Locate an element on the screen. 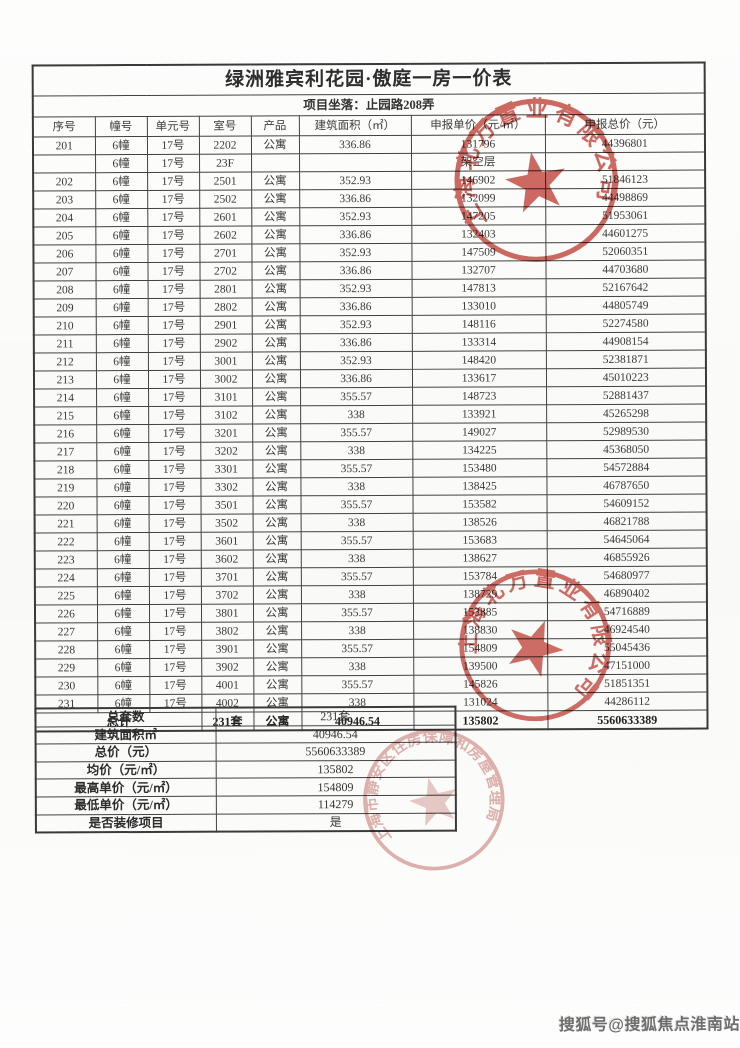 Image resolution: width=740 pixels, height=1048 pixels. cell: 201 is located at coordinates (64, 145).